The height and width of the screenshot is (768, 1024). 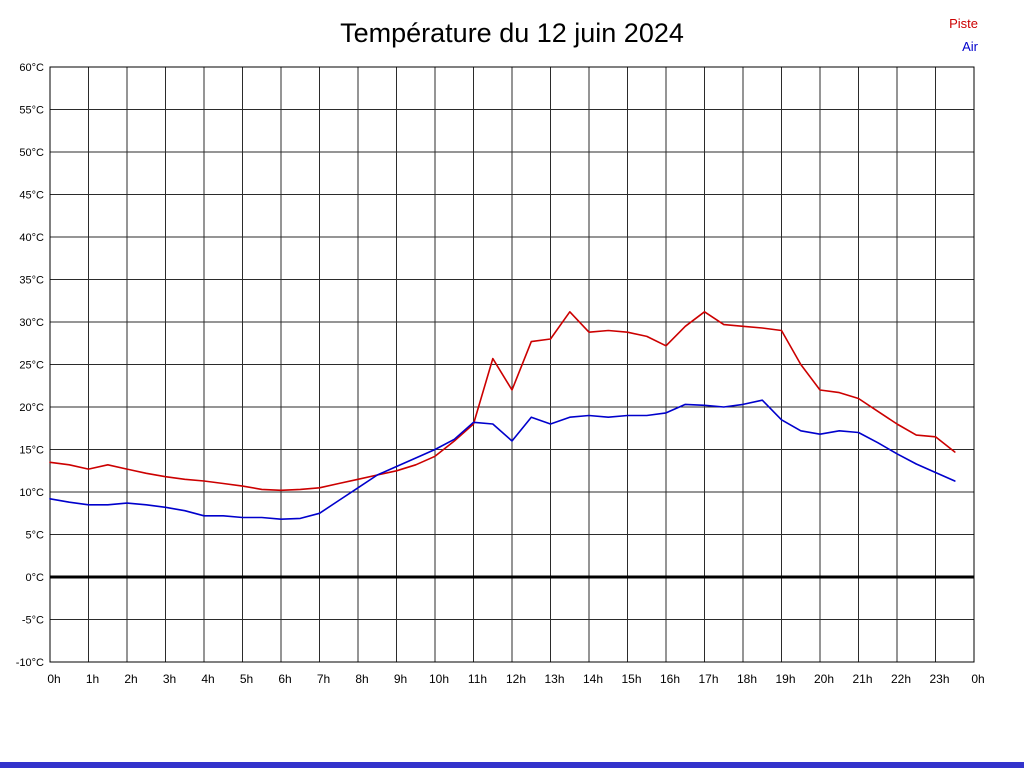 What do you see at coordinates (901, 679) in the screenshot?
I see `x-axis-tick-label: 22h` at bounding box center [901, 679].